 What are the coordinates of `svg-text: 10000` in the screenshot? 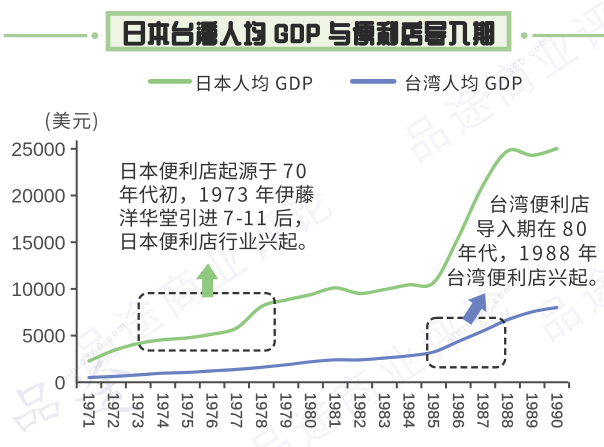 It's located at (38, 290).